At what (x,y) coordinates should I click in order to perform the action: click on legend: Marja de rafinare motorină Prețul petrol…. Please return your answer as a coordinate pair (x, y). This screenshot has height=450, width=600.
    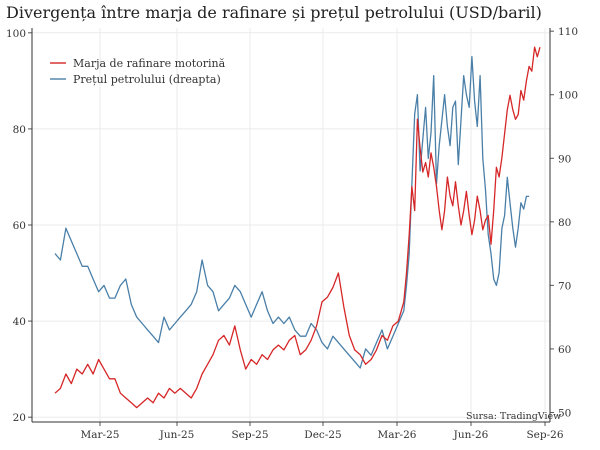
    Looking at the image, I should click on (138, 71).